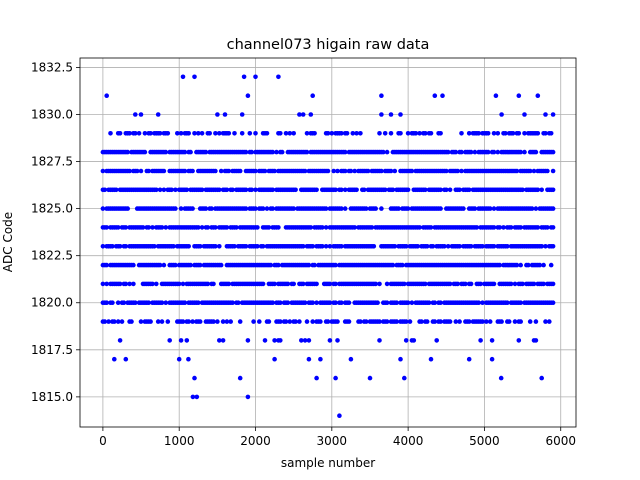  What do you see at coordinates (179, 441) in the screenshot?
I see `x-tick-label: 1000` at bounding box center [179, 441].